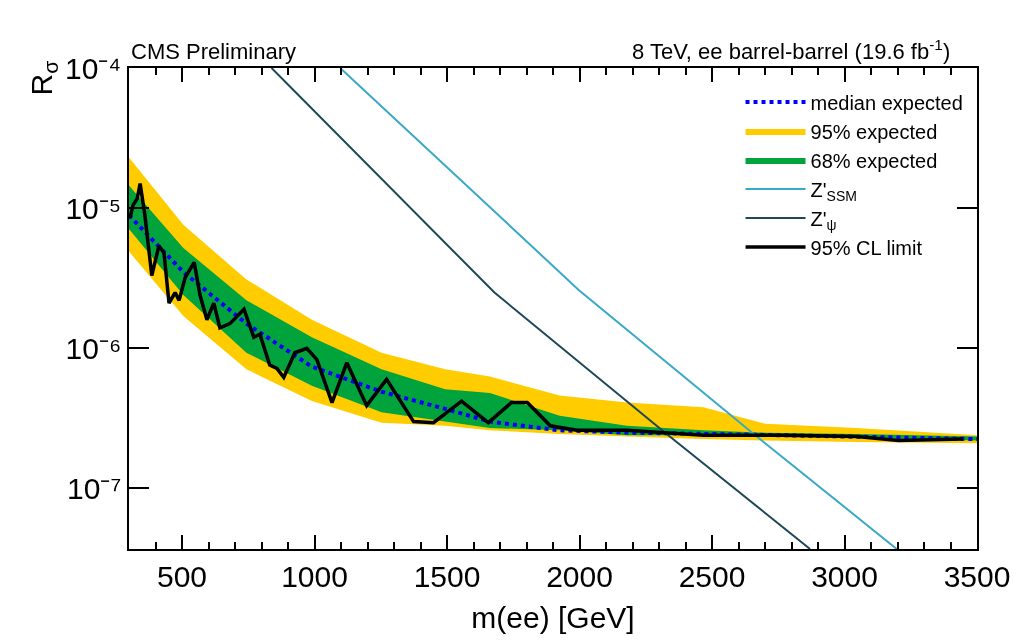 The width and height of the screenshot is (1022, 641). Describe the element at coordinates (874, 160) in the screenshot. I see `legend-label: 68% expected` at that location.